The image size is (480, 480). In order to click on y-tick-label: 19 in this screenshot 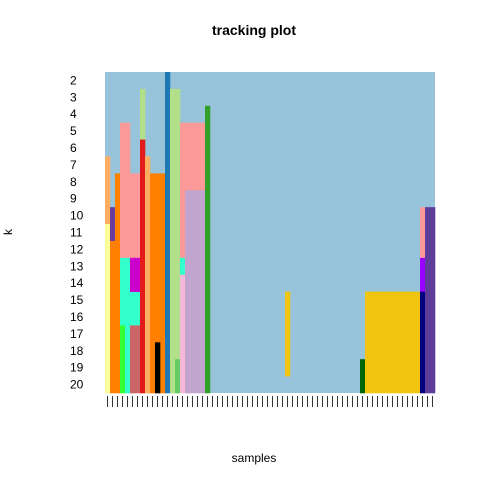, I will do `click(77, 368)`.